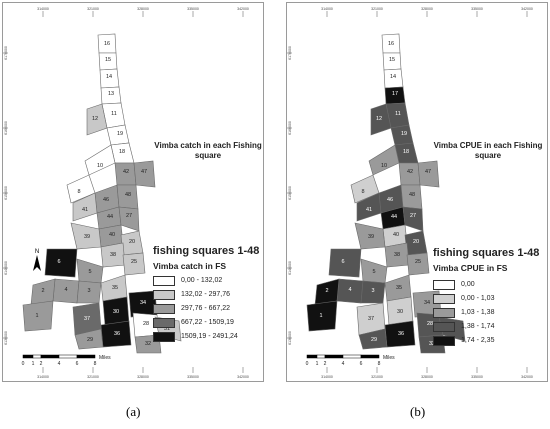 The height and width of the screenshot is (429, 550). I want to click on fishing-square-39: 39, so click(370, 236).